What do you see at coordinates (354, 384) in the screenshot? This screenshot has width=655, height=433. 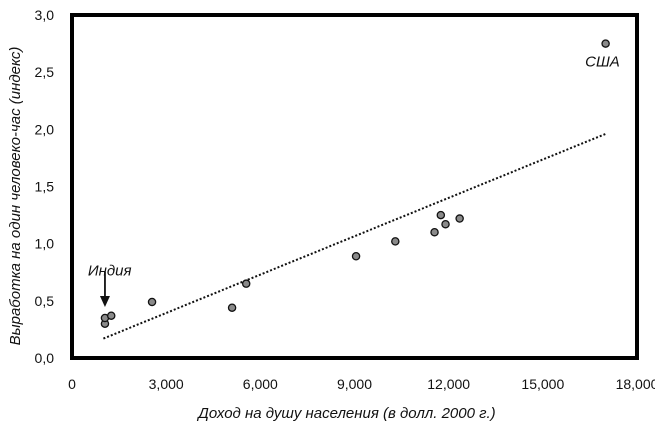 I see `x-tick-label: 9,000` at bounding box center [354, 384].